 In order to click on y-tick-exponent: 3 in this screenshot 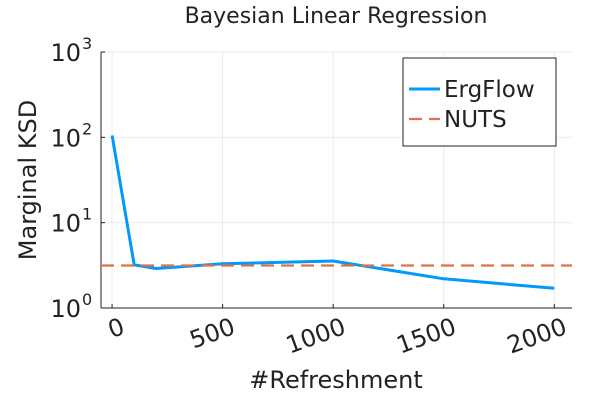, I will do `click(87, 43)`.